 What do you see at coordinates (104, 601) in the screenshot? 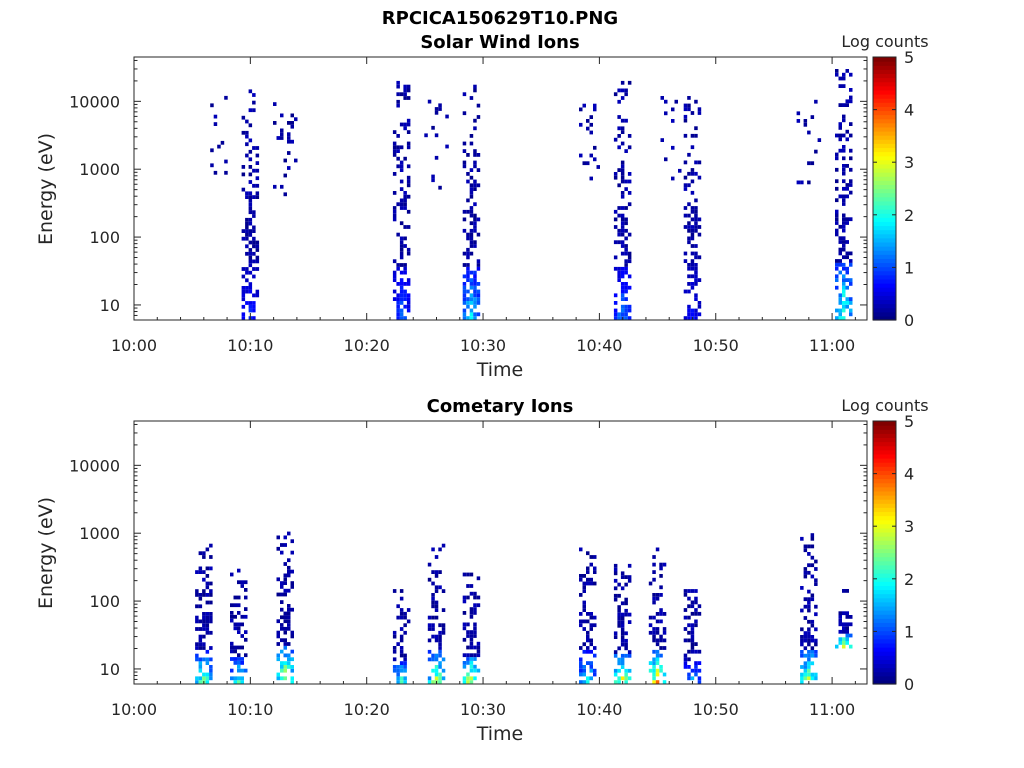
I see `y-tick-label: 100` at bounding box center [104, 601].